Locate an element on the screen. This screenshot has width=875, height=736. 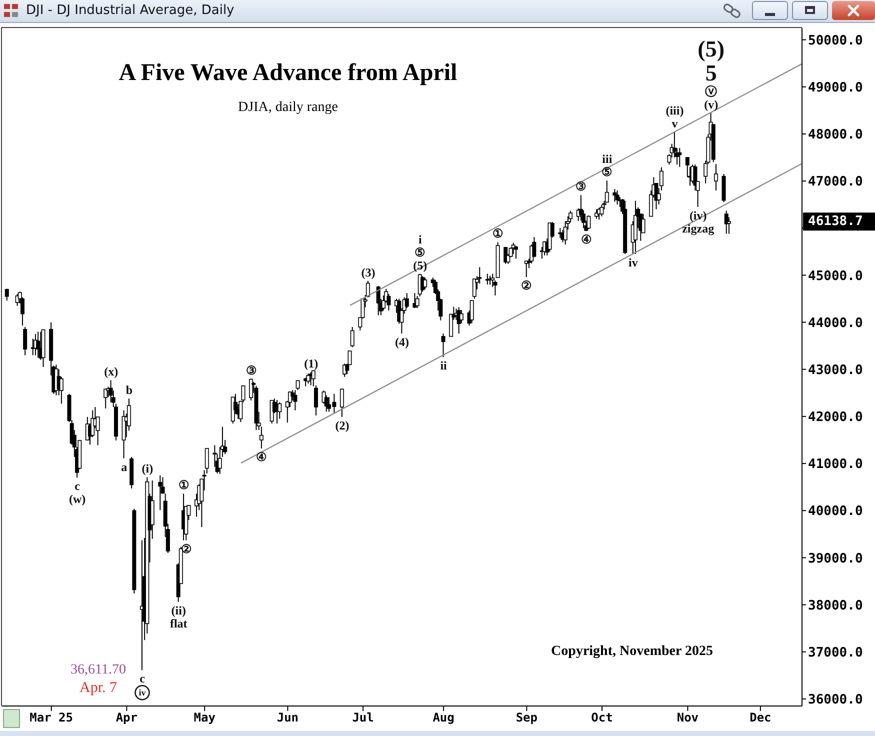
annotation: (3) is located at coordinates (368, 272).